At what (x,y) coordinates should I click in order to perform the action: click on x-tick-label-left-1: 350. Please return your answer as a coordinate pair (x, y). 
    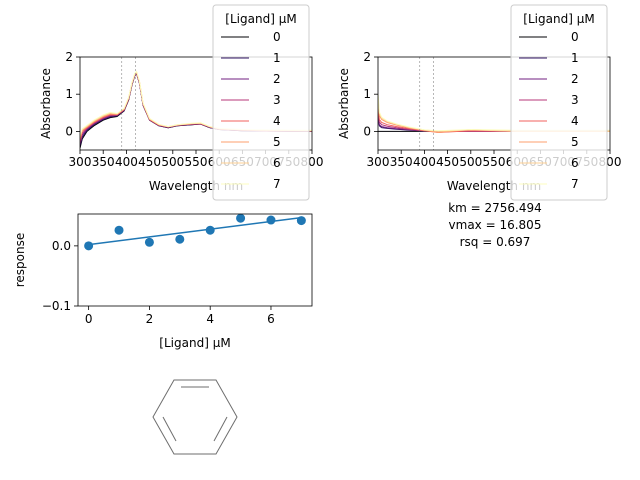
    Looking at the image, I should click on (103, 162).